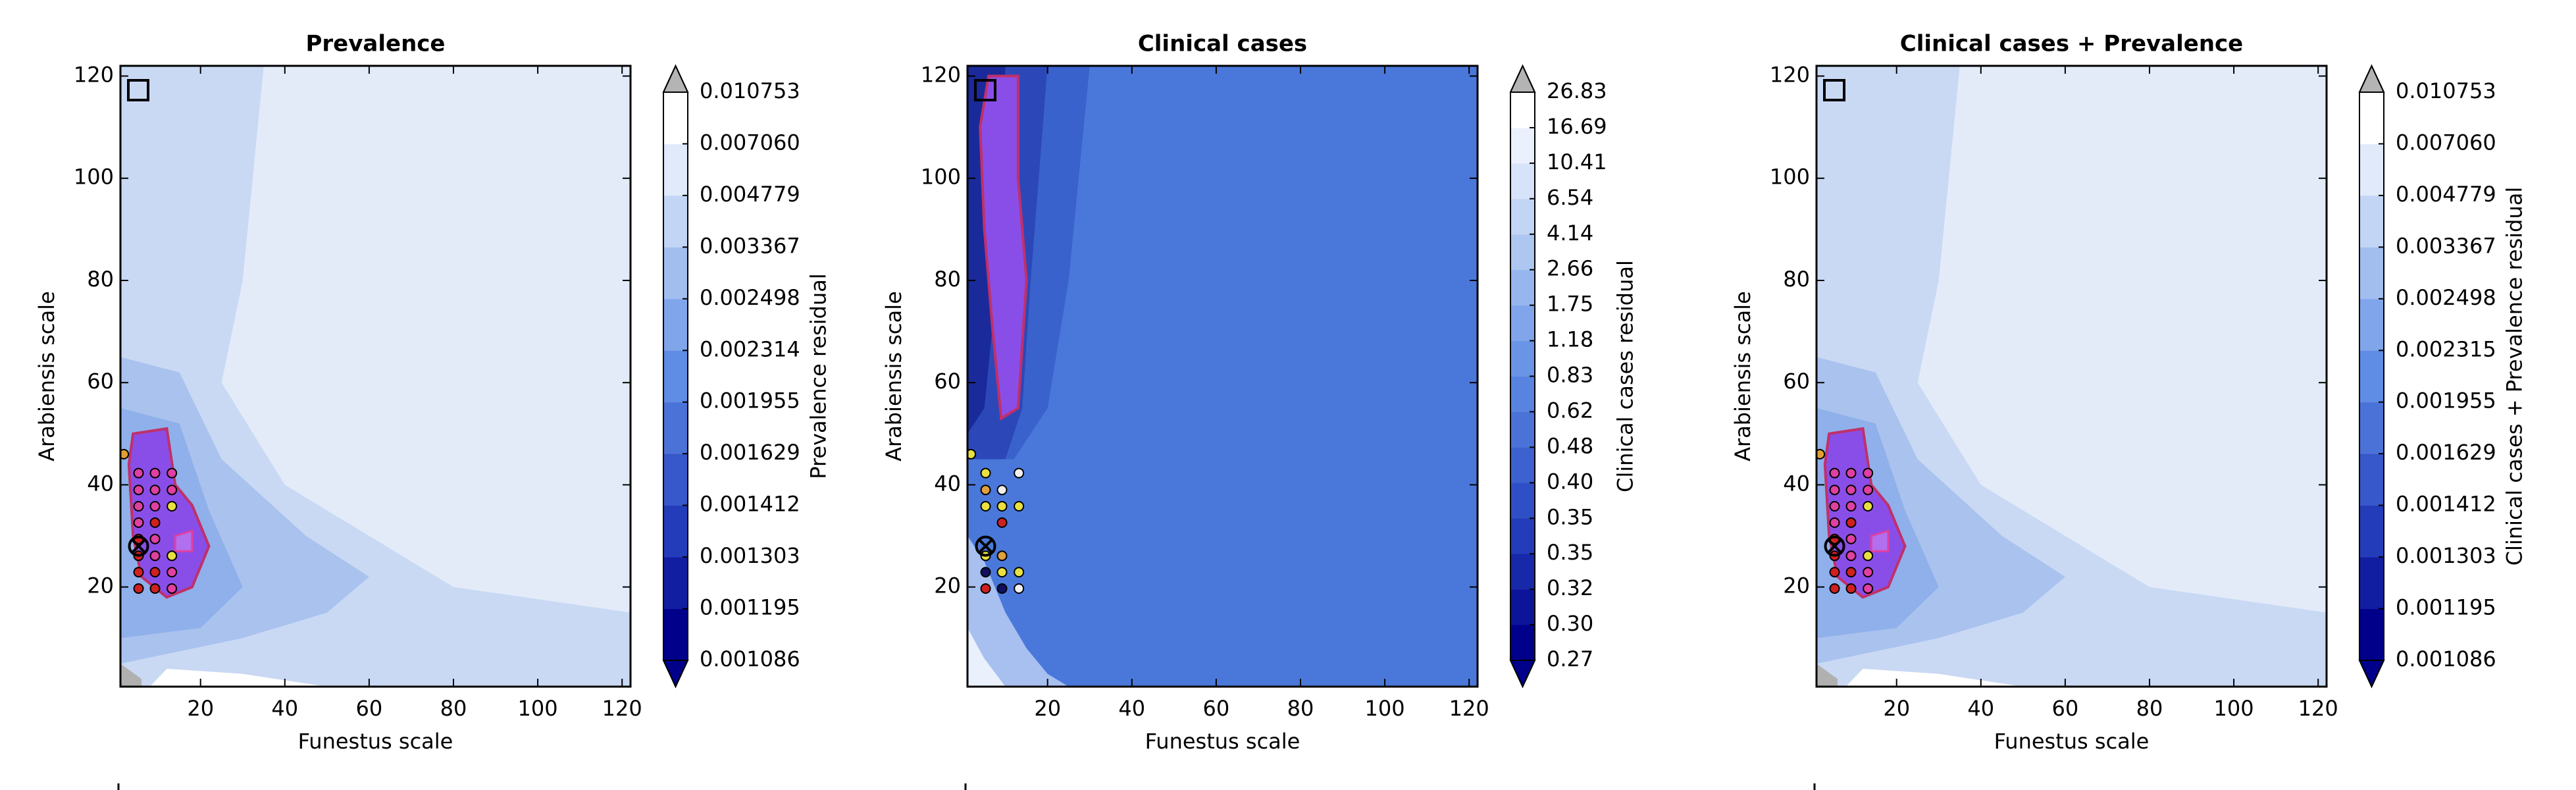 The height and width of the screenshot is (790, 2576). I want to click on chart-title: Clinical cases + Prevalence, so click(2072, 44).